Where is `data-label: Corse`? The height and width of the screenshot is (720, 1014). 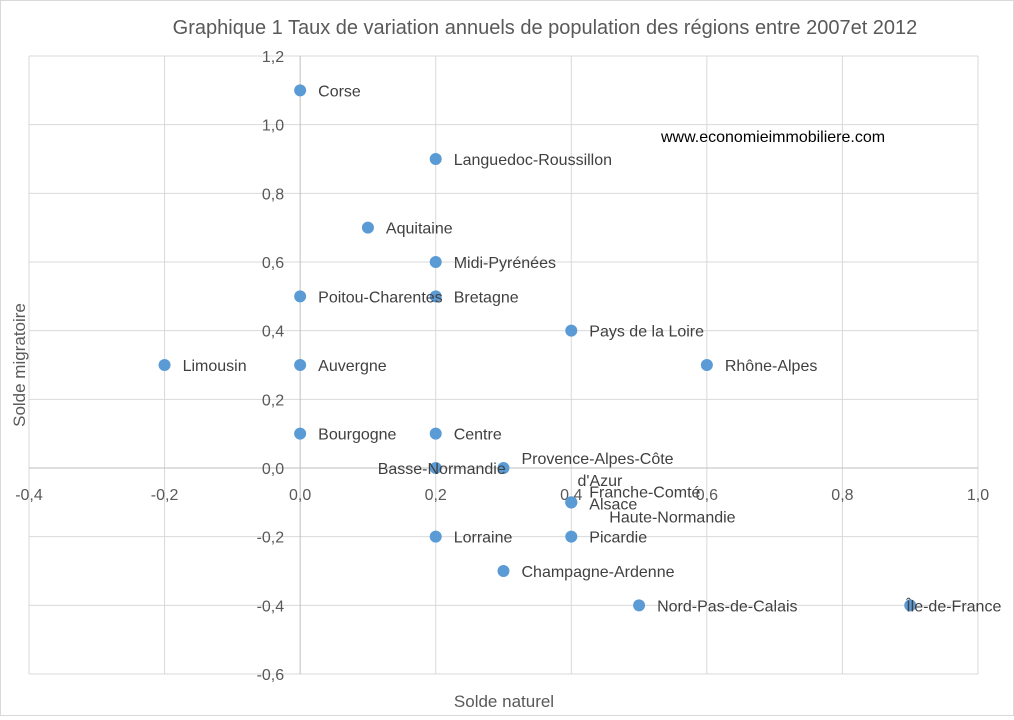 data-label: Corse is located at coordinates (339, 91).